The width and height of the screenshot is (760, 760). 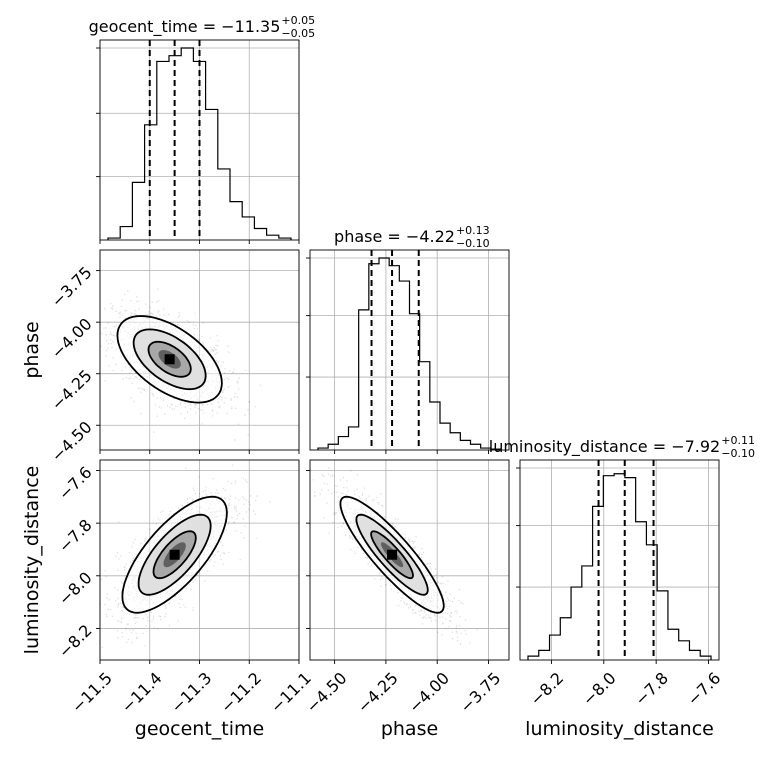 I want to click on histogram-frame-geocent_time, so click(x=199, y=140).